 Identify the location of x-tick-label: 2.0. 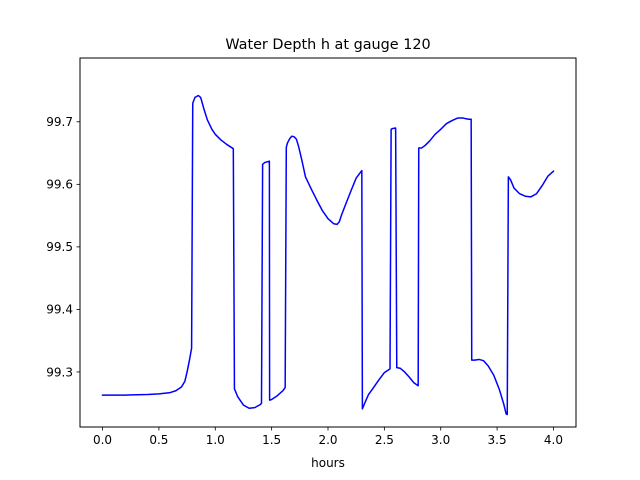
(327, 440).